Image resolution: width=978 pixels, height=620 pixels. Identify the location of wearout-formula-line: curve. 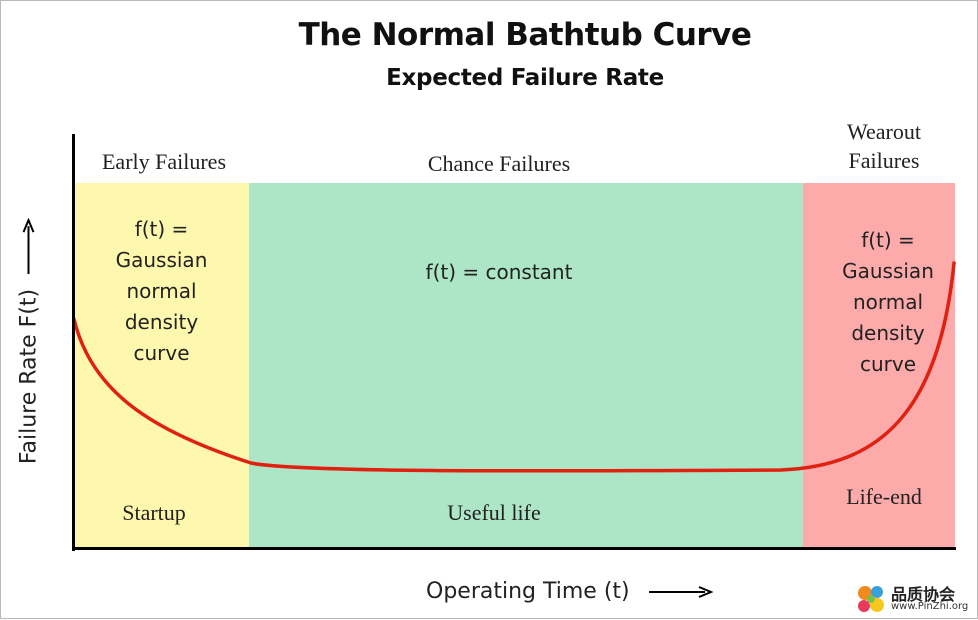
(888, 364).